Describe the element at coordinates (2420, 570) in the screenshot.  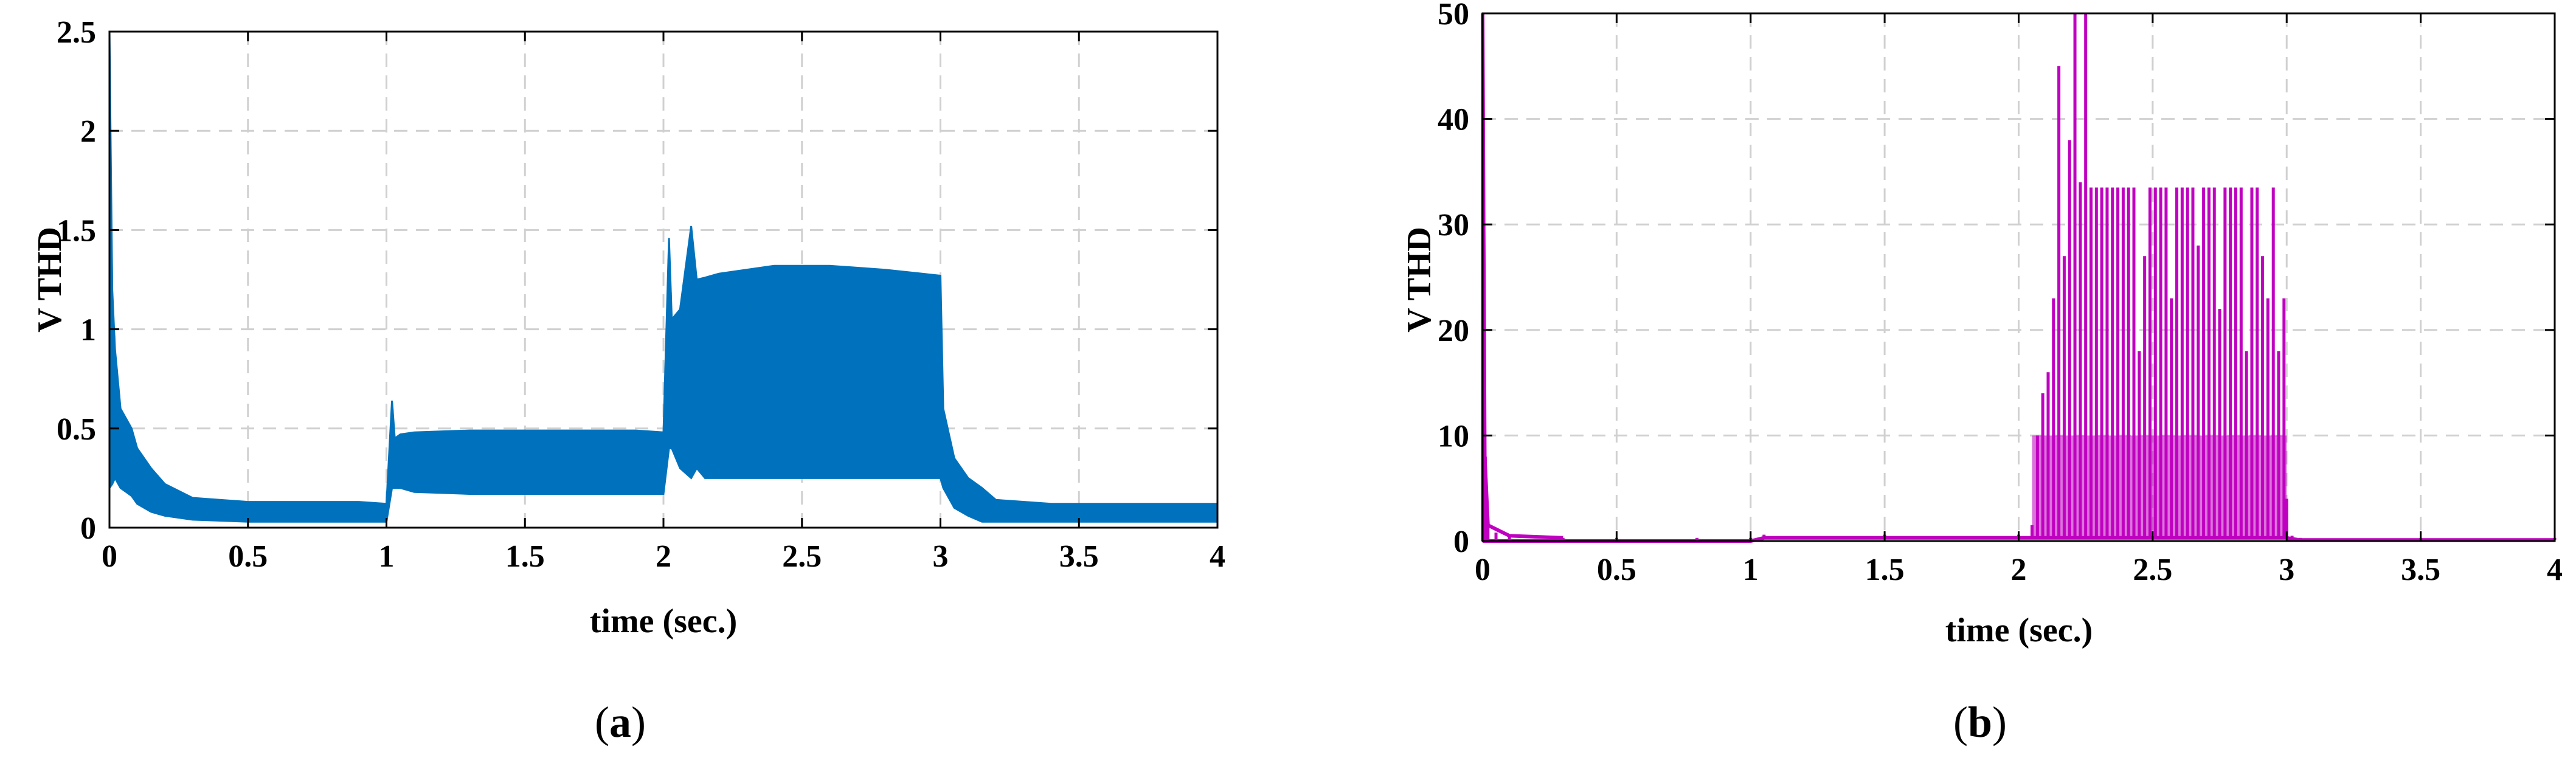
I see `chart-b-x-tick-label: 3.5` at that location.